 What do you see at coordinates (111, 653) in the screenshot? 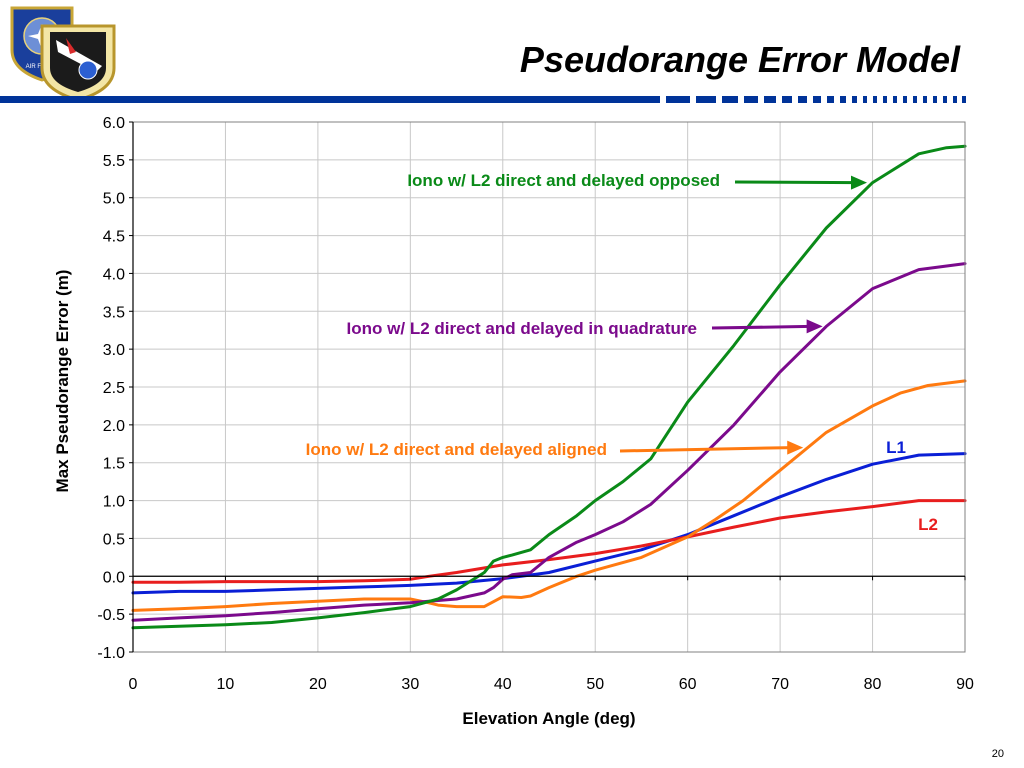
I see `y-tick-label: -1.0` at bounding box center [111, 653].